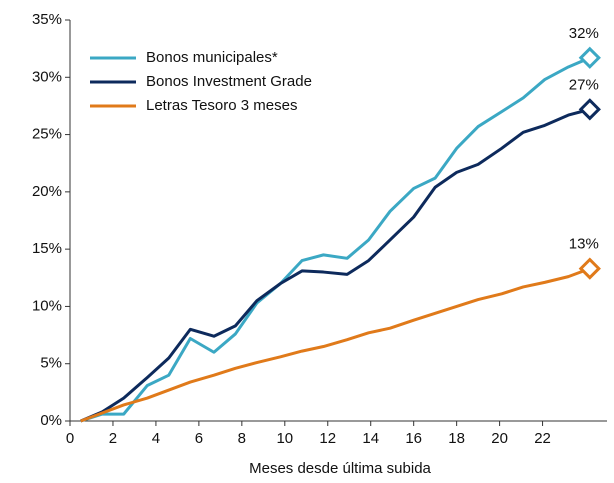  I want to click on x-tick-label: 10, so click(284, 438).